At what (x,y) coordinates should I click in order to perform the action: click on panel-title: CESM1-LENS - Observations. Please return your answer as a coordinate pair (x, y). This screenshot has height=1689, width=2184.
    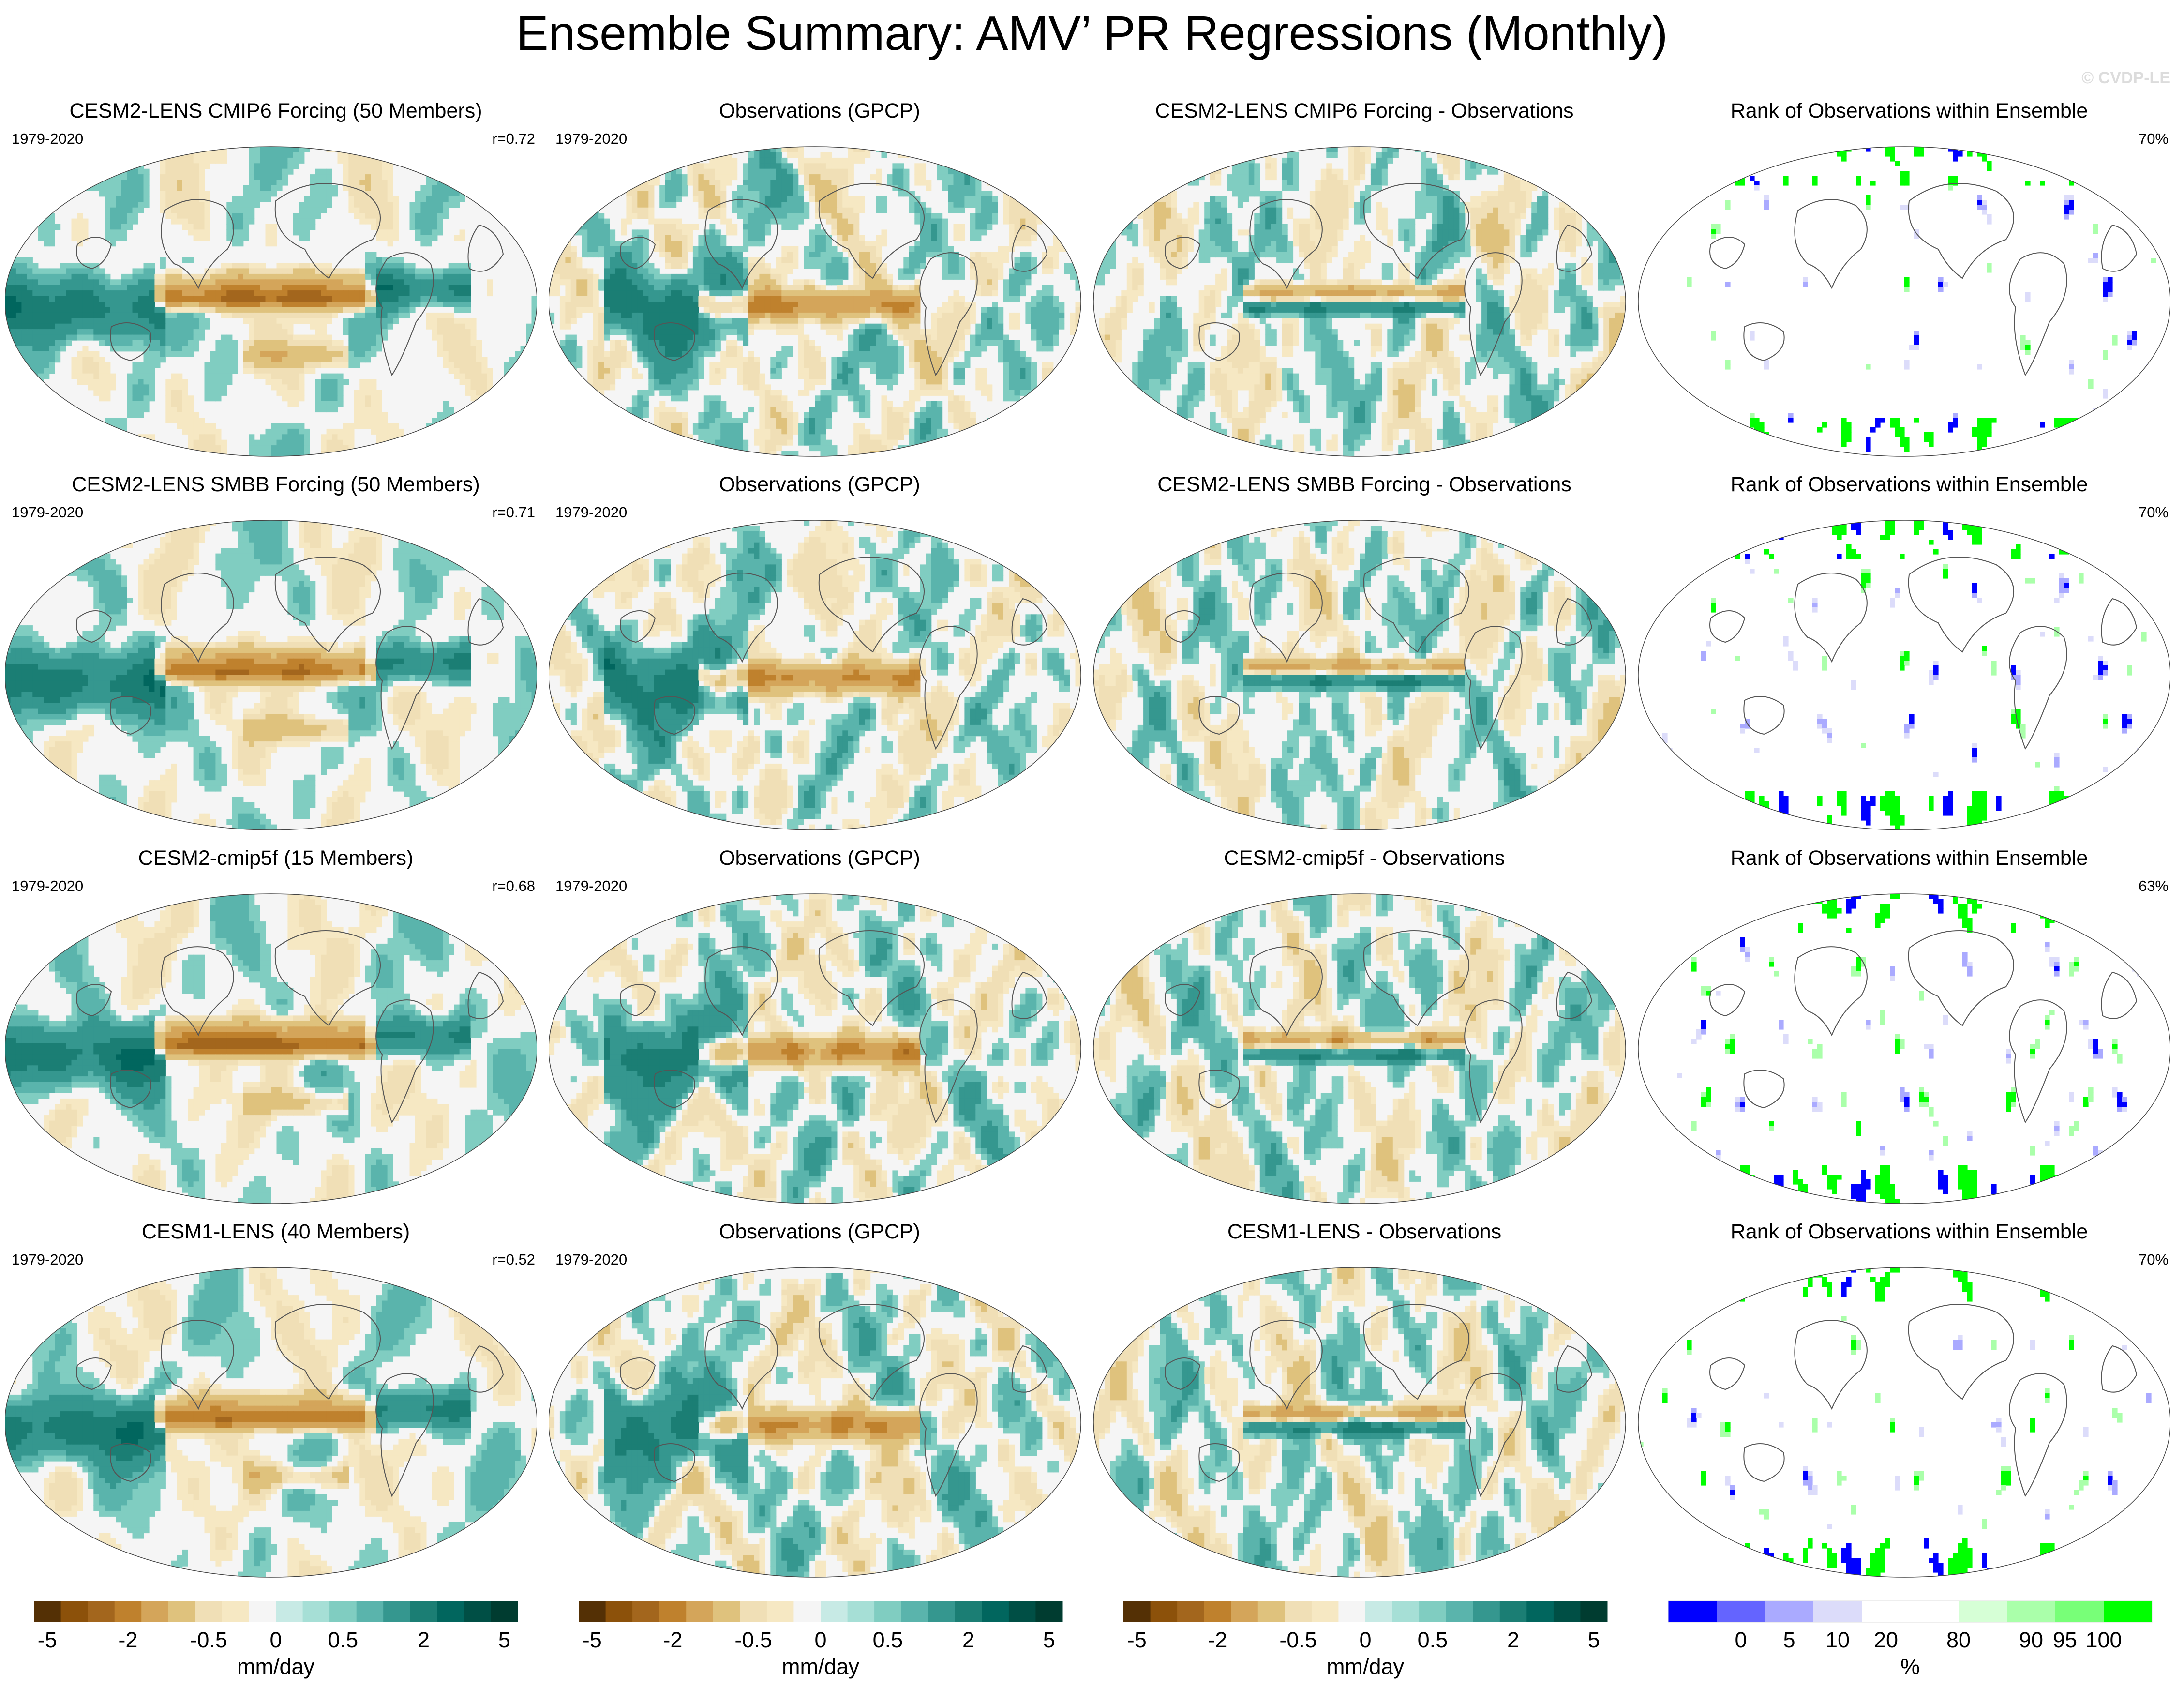
    Looking at the image, I should click on (1364, 1232).